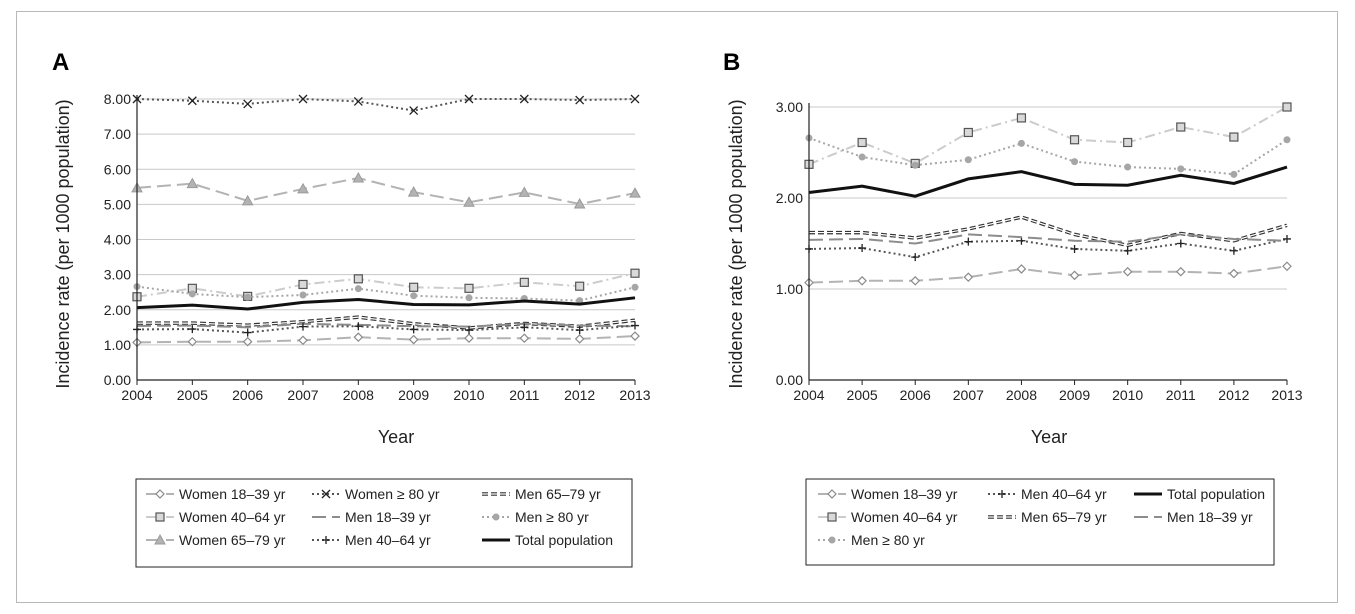 The height and width of the screenshot is (614, 1355). Describe the element at coordinates (386, 325) in the screenshot. I see `panel-a-line-men-18-39-yr` at that location.